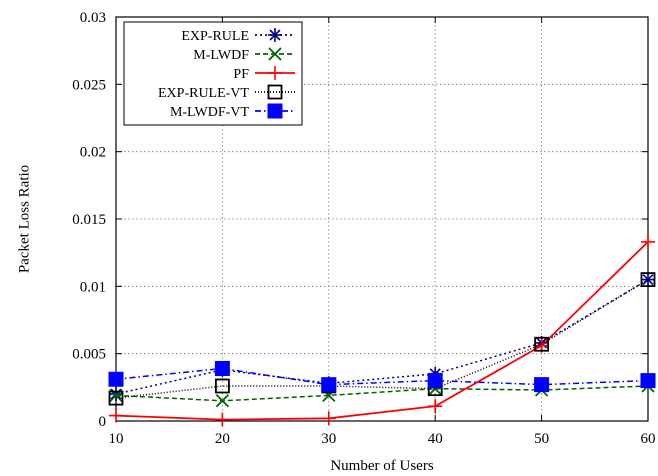  Describe the element at coordinates (222, 439) in the screenshot. I see `x-tick-label: 20` at that location.